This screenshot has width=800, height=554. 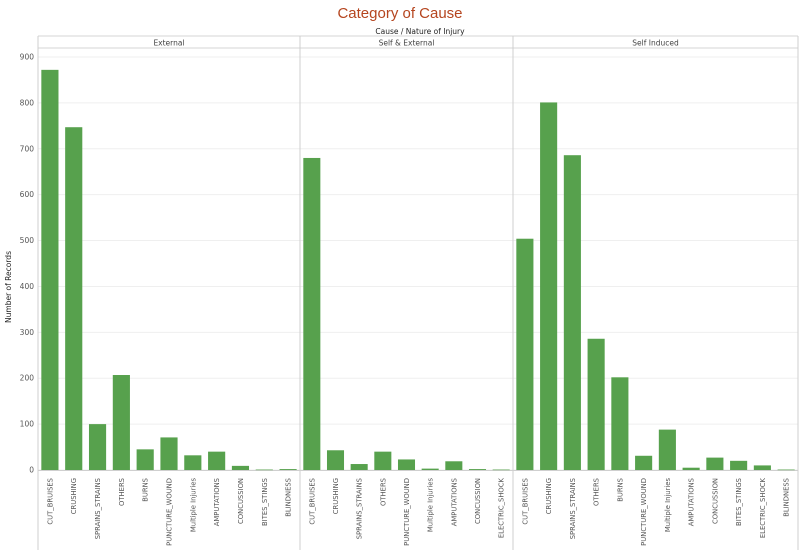 I want to click on panel-label: External, so click(x=168, y=43).